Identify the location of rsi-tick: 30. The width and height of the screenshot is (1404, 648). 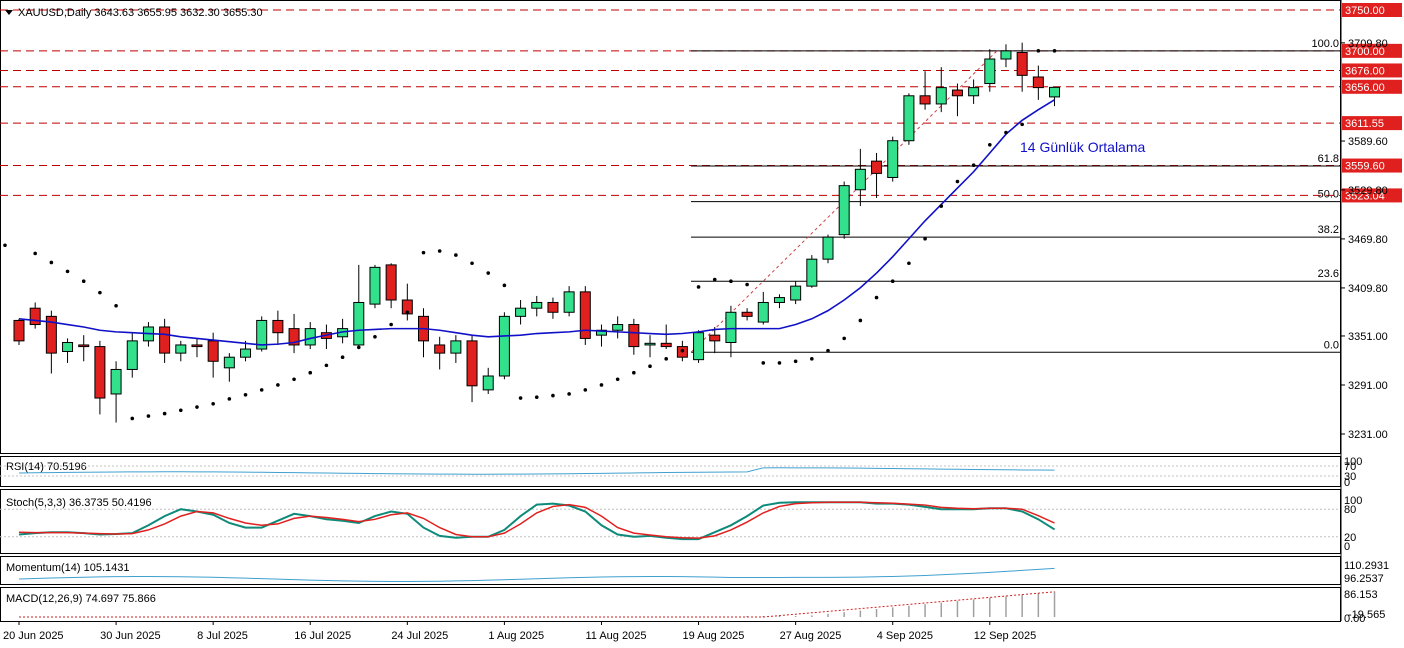
(1350, 477).